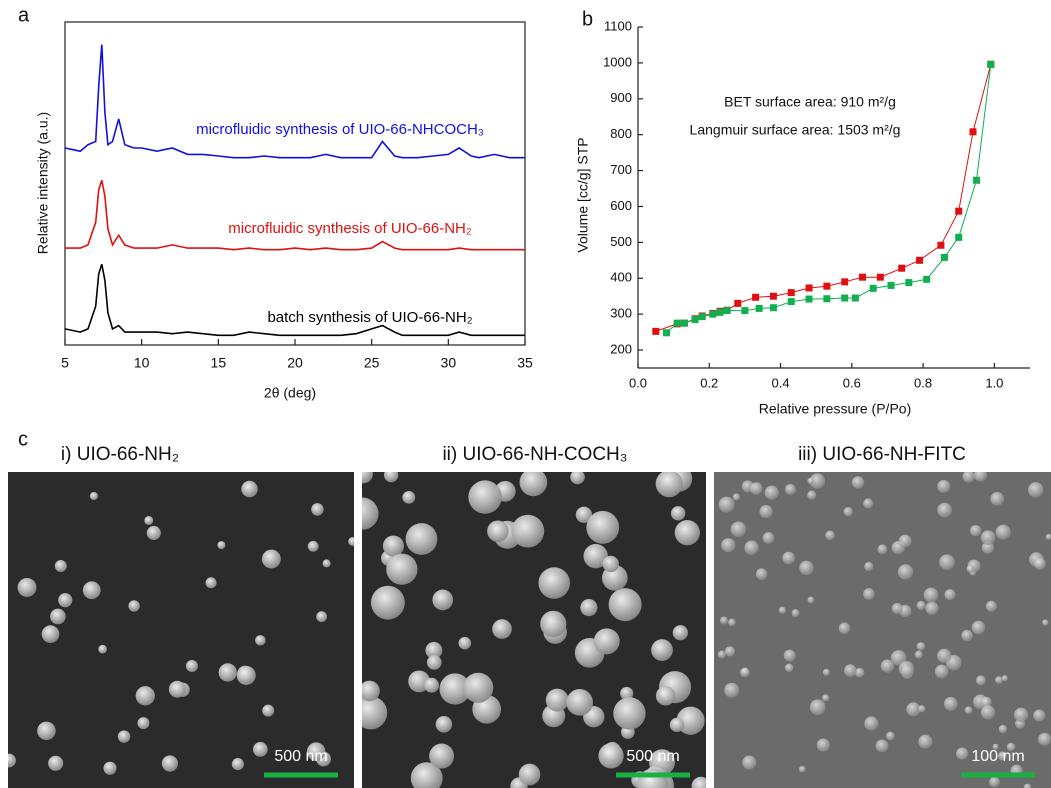 This screenshot has width=1051, height=788. What do you see at coordinates (810, 102) in the screenshot?
I see `annotation: BET surface area: 910 m²/g` at bounding box center [810, 102].